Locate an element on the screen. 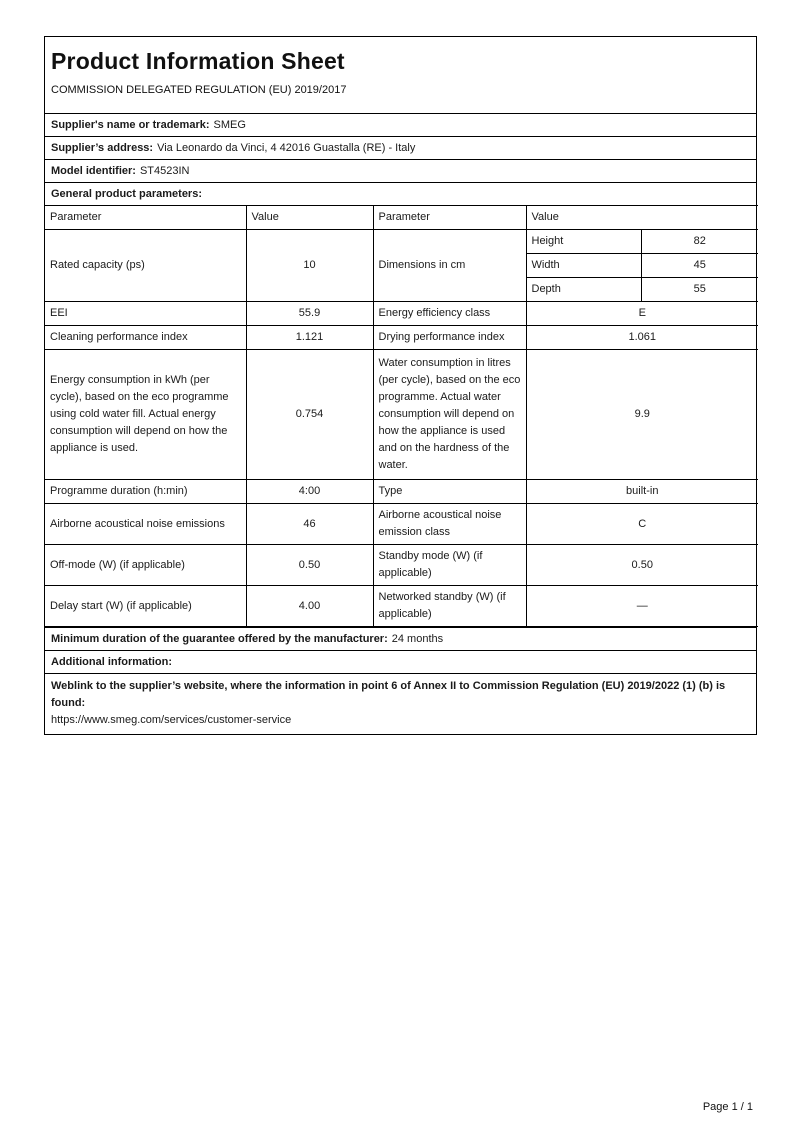 This screenshot has height=1134, width=802. noise-class-value: C is located at coordinates (642, 524).